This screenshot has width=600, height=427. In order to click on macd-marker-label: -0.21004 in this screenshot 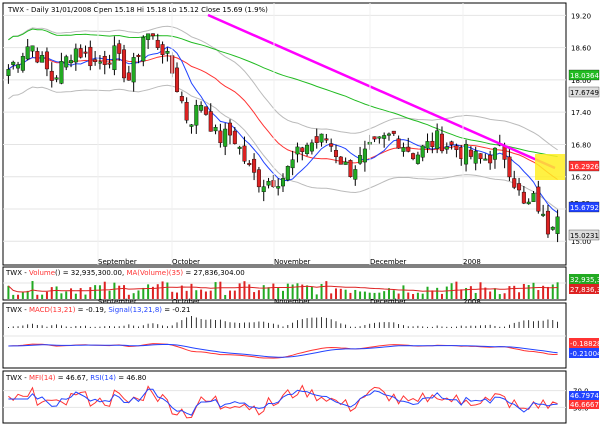, I will do `click(585, 354)`.